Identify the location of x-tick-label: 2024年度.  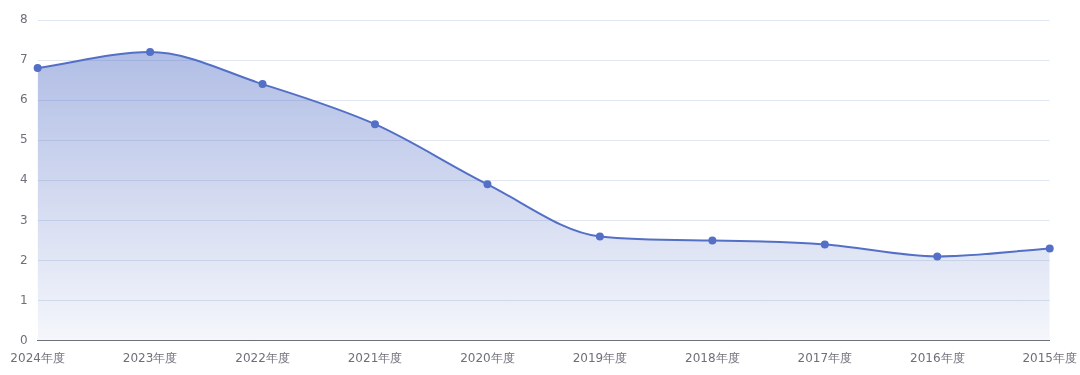
(37, 357).